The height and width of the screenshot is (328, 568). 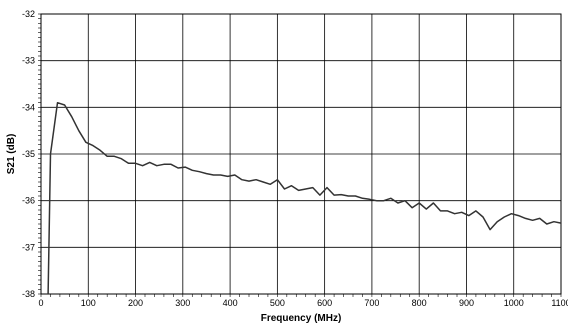 What do you see at coordinates (28, 14) in the screenshot?
I see `y-tick-label: -32` at bounding box center [28, 14].